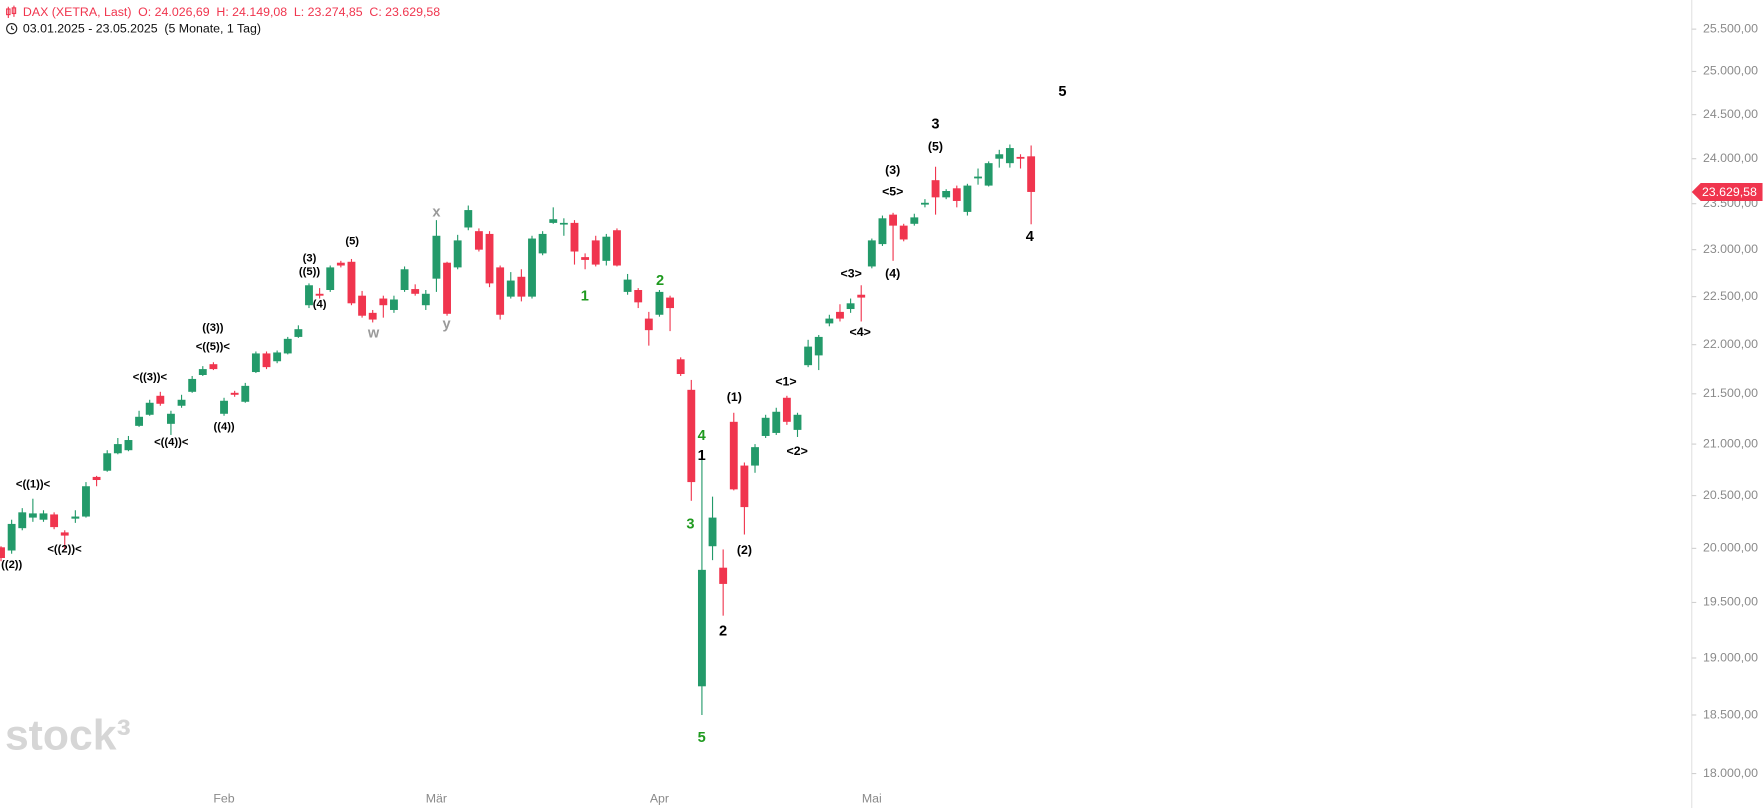 The image size is (1763, 808). What do you see at coordinates (1730, 344) in the screenshot?
I see `y-tick-label: 22.000,00` at bounding box center [1730, 344].